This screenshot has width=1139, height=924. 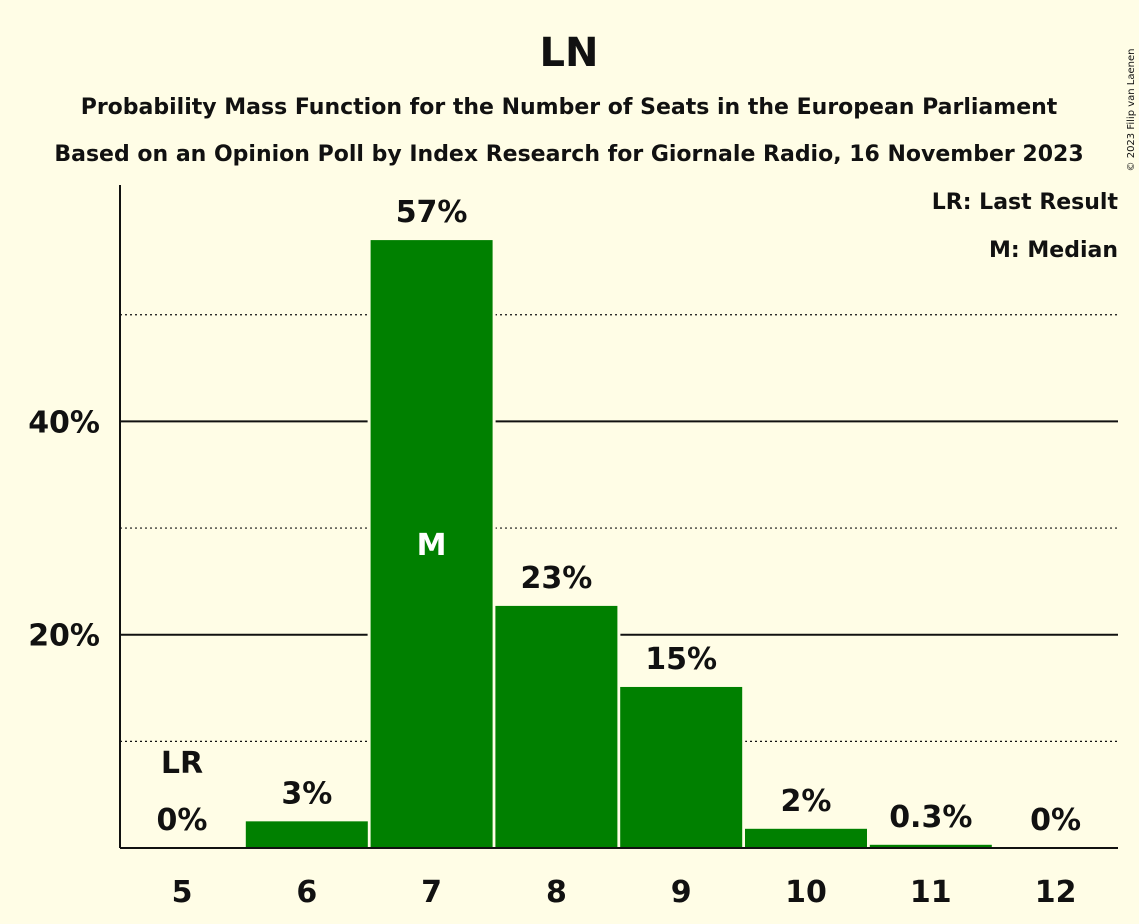 I want to click on bar-value-label: 0.3%, so click(x=930, y=817).